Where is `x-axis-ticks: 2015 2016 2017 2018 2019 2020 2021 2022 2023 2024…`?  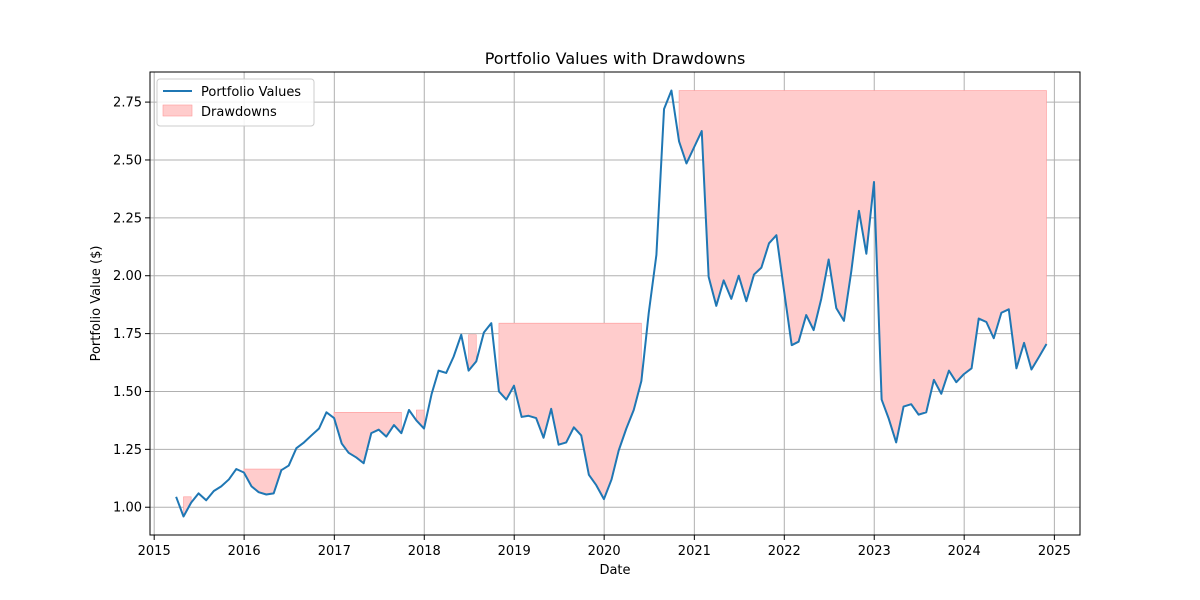 x-axis-ticks: 2015 2016 2017 2018 2019 2020 2021 2022 2023 2024… is located at coordinates (604, 547).